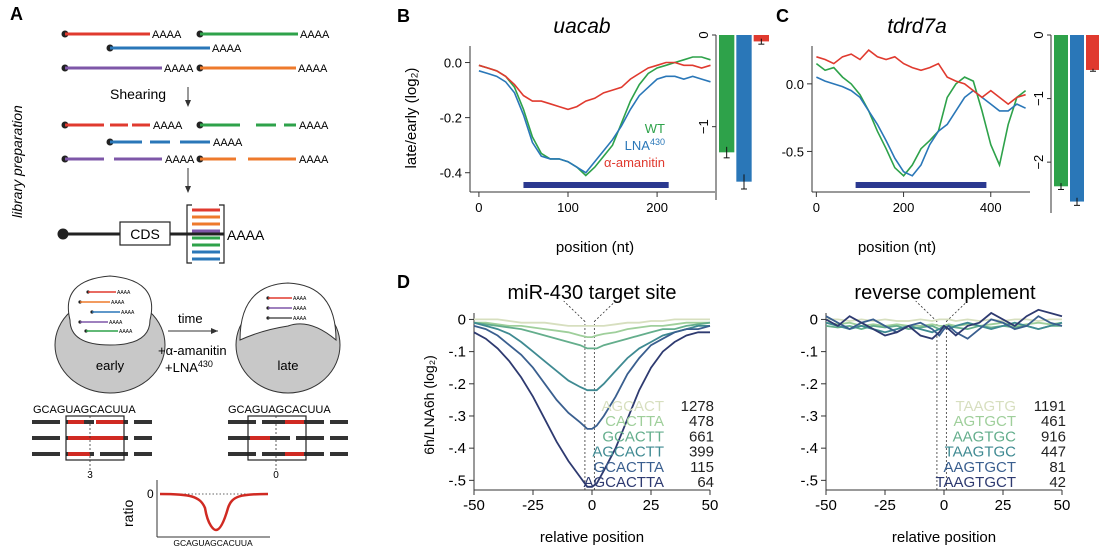 The height and width of the screenshot is (548, 1099). I want to click on motif-count: 42, so click(1057, 482).